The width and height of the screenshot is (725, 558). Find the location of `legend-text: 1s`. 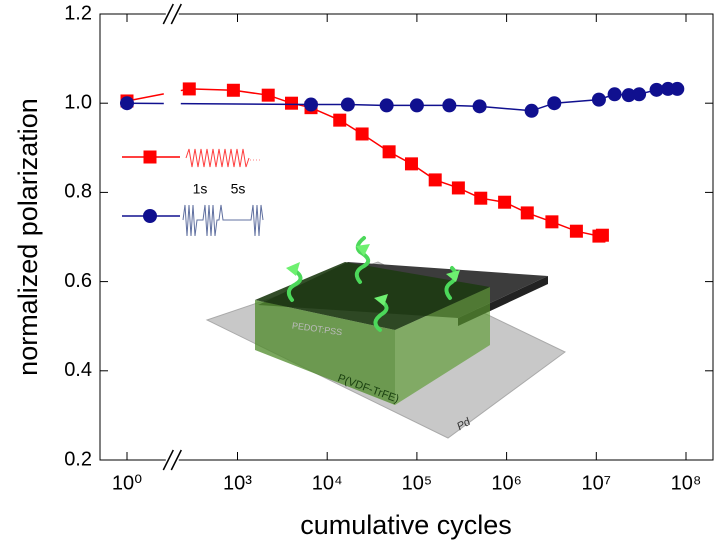

legend-text: 1s is located at coordinates (200, 189).